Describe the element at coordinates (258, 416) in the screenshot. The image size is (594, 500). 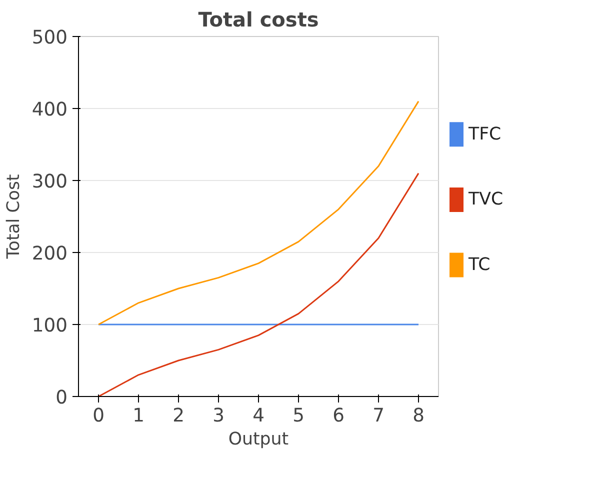
I see `x-tick-label: 4` at that location.